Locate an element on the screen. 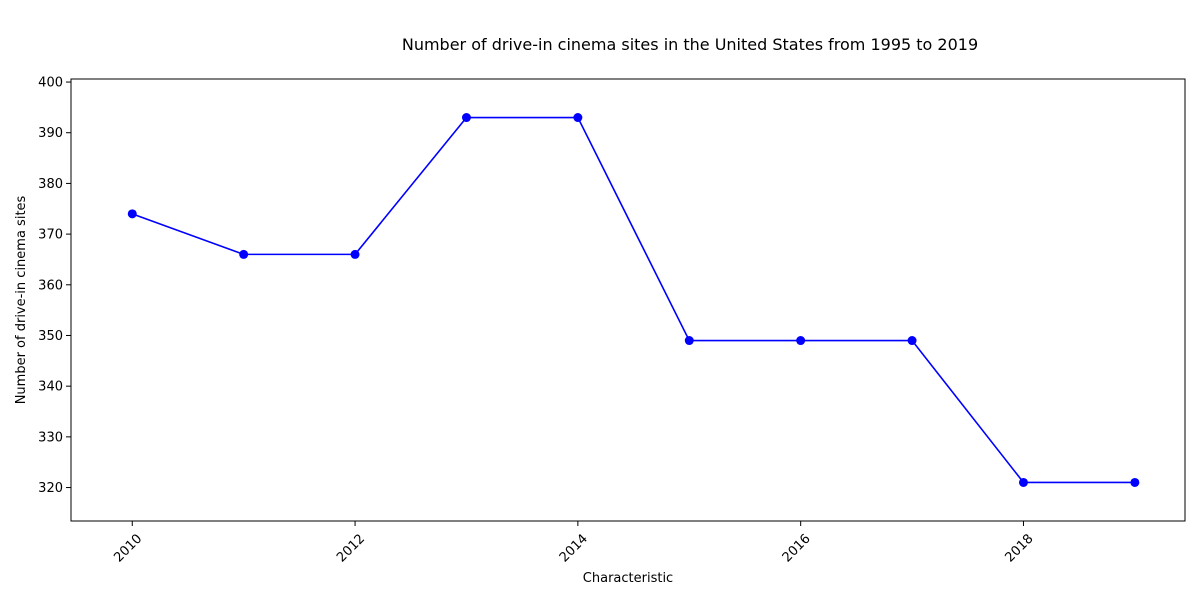 The image size is (1200, 600). y-tick-label: 380 is located at coordinates (50, 184).